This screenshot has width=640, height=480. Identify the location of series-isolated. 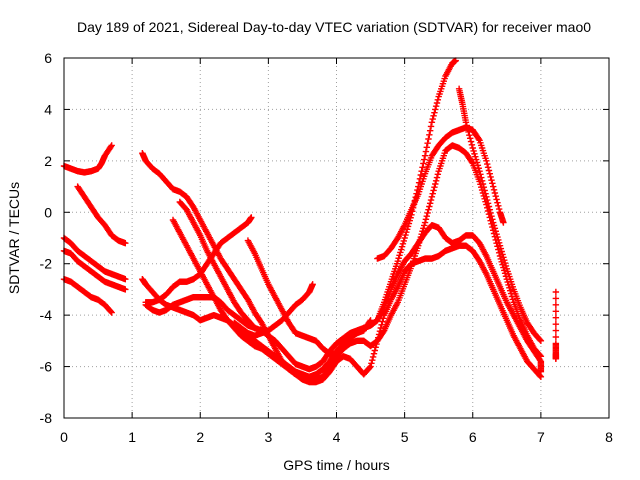
(556, 325).